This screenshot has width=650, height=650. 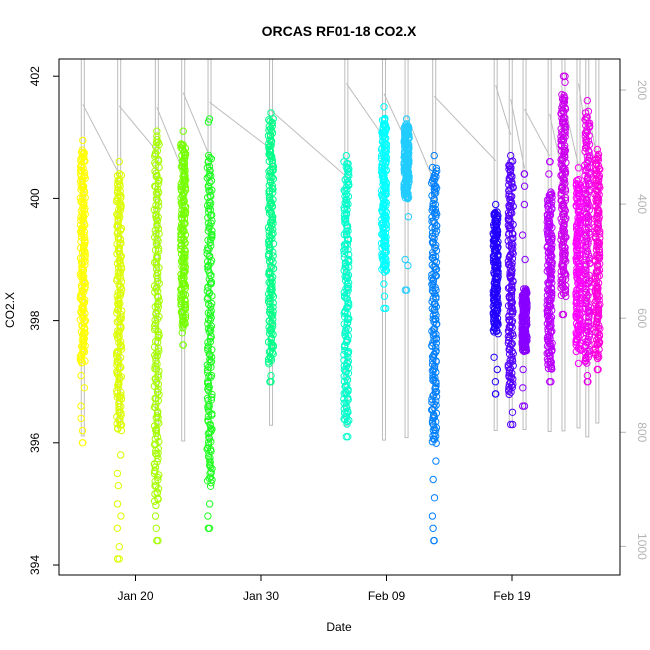 What do you see at coordinates (434, 348) in the screenshot?
I see `series-RF10` at bounding box center [434, 348].